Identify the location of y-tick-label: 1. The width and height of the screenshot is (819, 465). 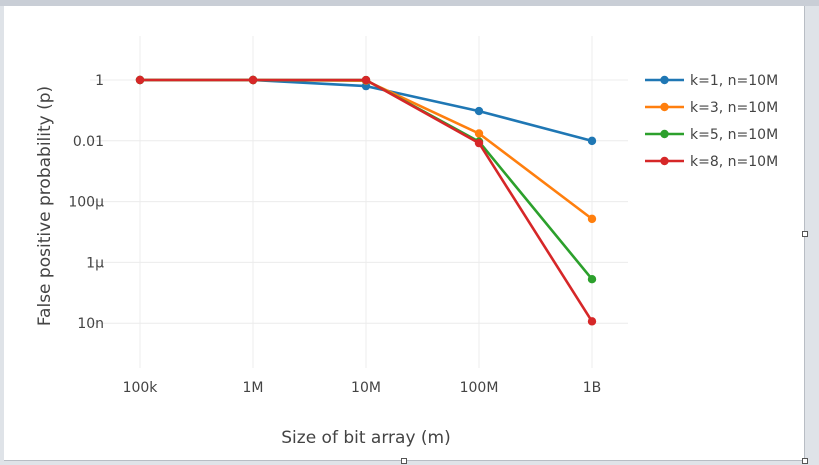
(99, 81).